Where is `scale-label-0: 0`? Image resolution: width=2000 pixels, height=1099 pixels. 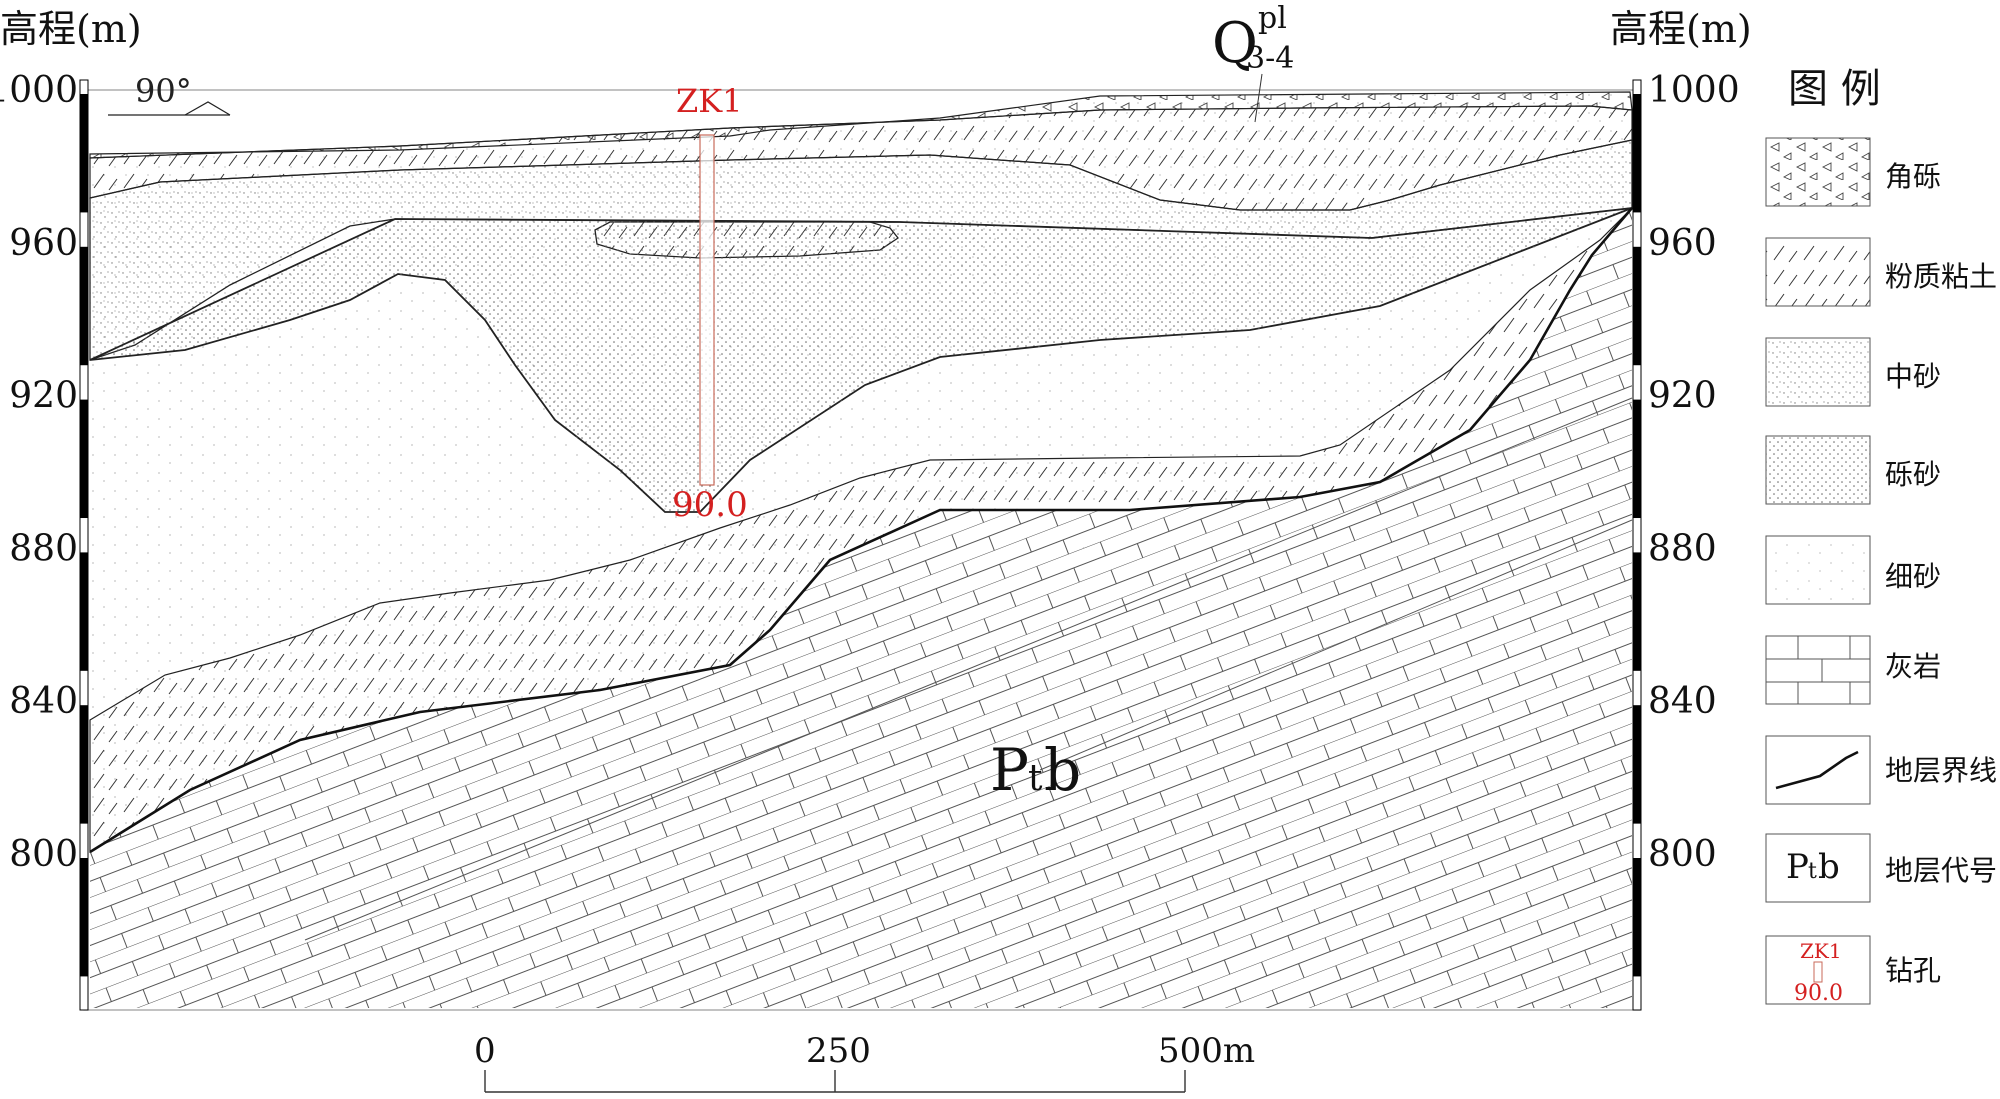
scale-label-0: 0 is located at coordinates (485, 1051).